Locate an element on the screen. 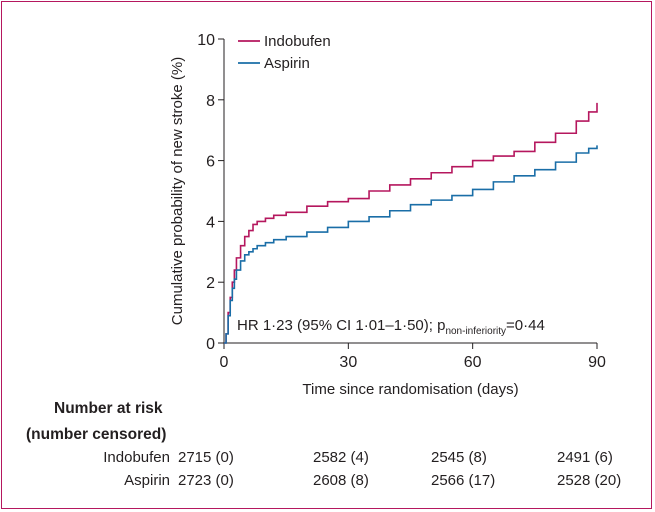 The width and height of the screenshot is (655, 512). legend: Indobufen Aspirin is located at coordinates (284, 52).